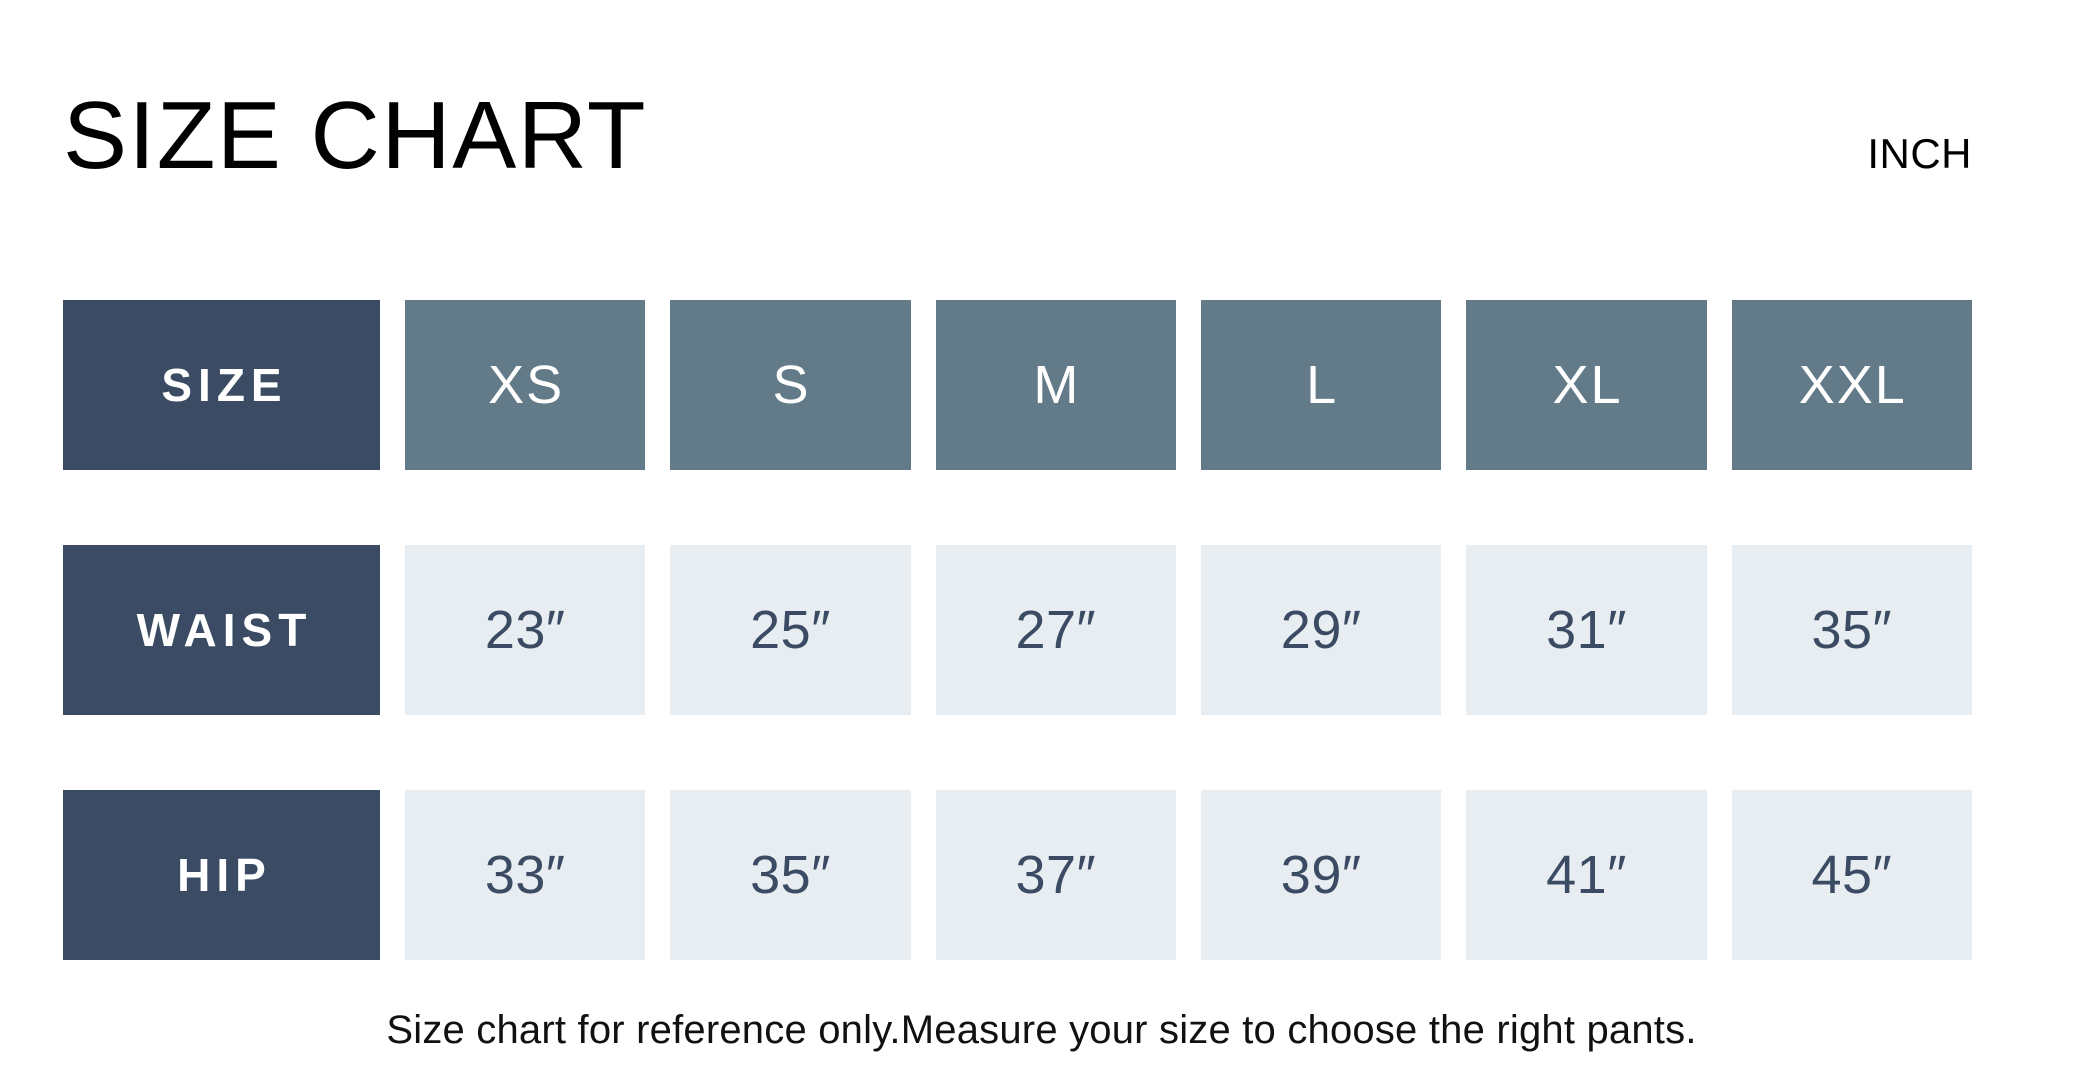 The image size is (2083, 1077). I want to click on hip-value-xs: 33″, so click(525, 875).